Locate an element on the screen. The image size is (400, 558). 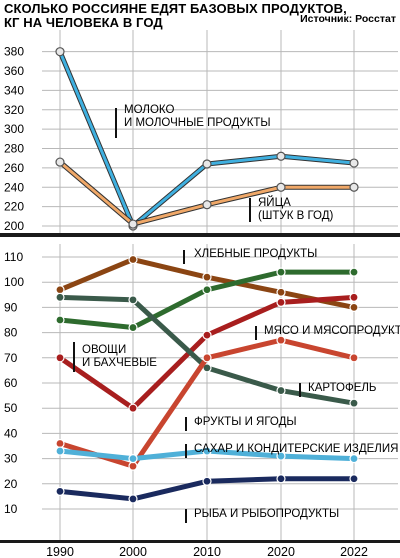
x-tick-label: 2020 is located at coordinates (281, 551).